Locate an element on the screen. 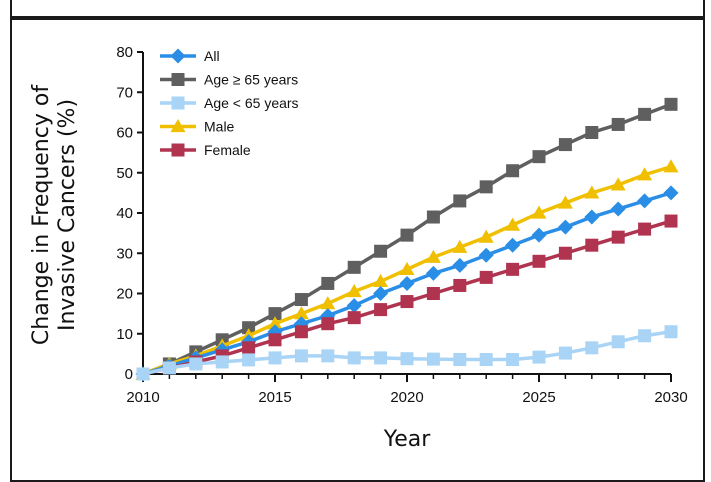 The height and width of the screenshot is (482, 711). legend-item: Female is located at coordinates (205, 150).